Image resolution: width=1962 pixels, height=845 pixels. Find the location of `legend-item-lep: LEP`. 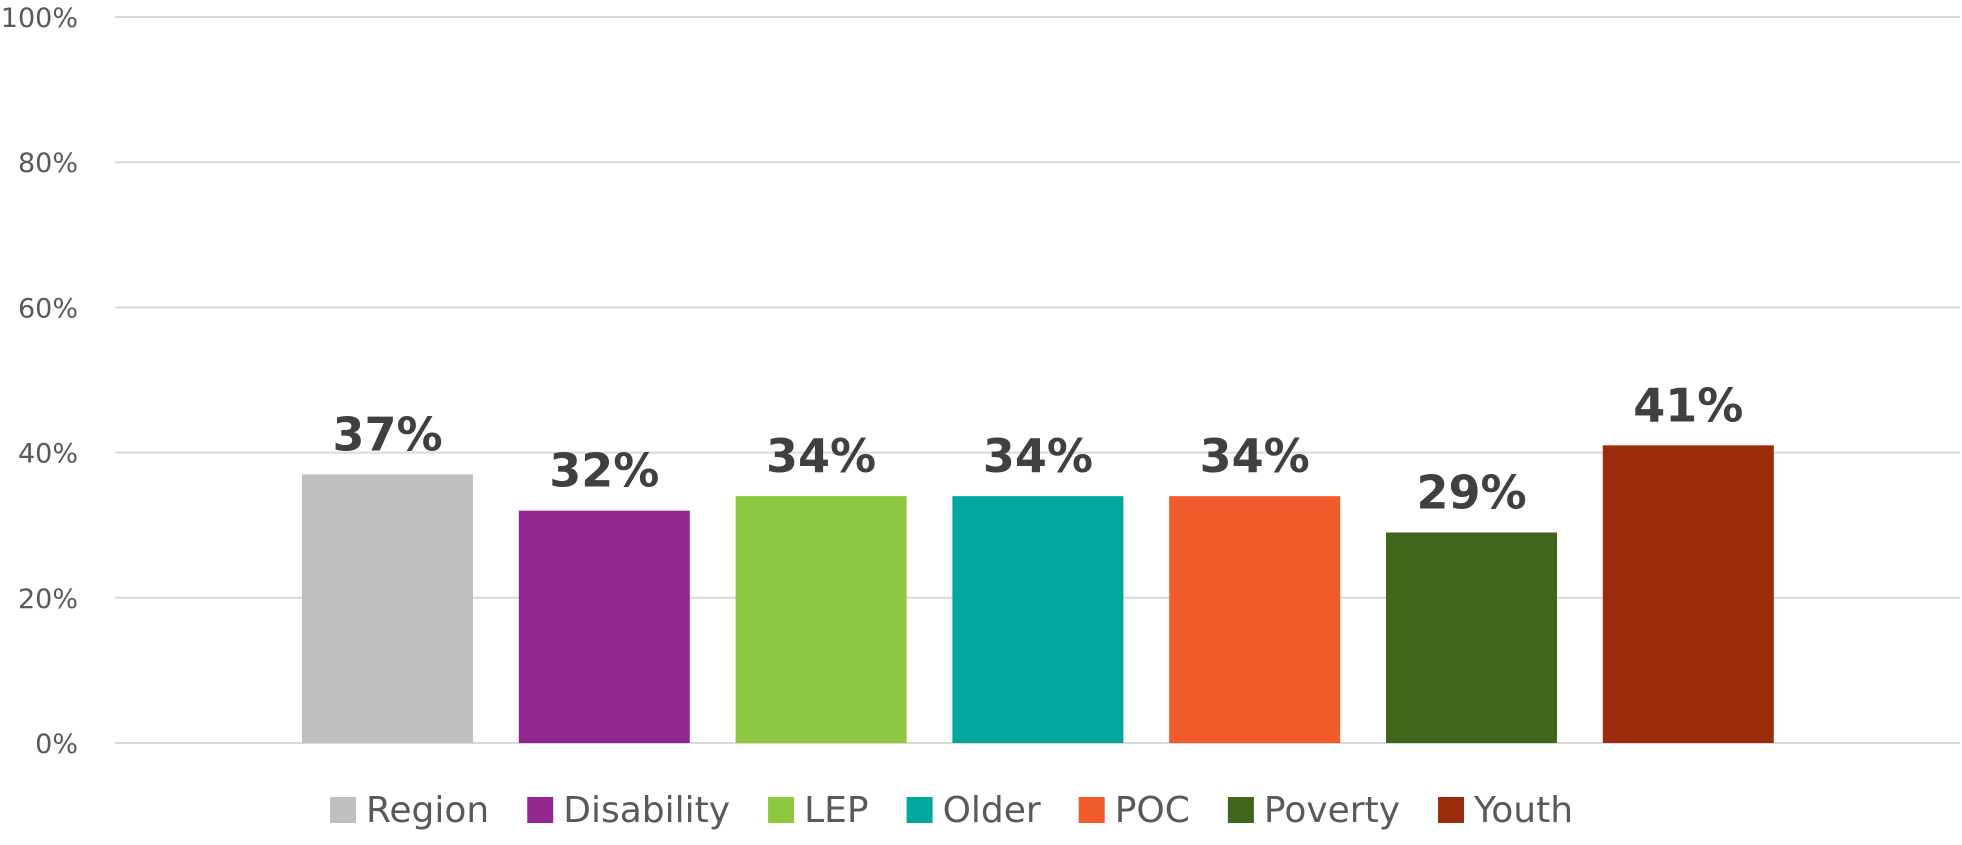

legend-item-lep: LEP is located at coordinates (818, 810).